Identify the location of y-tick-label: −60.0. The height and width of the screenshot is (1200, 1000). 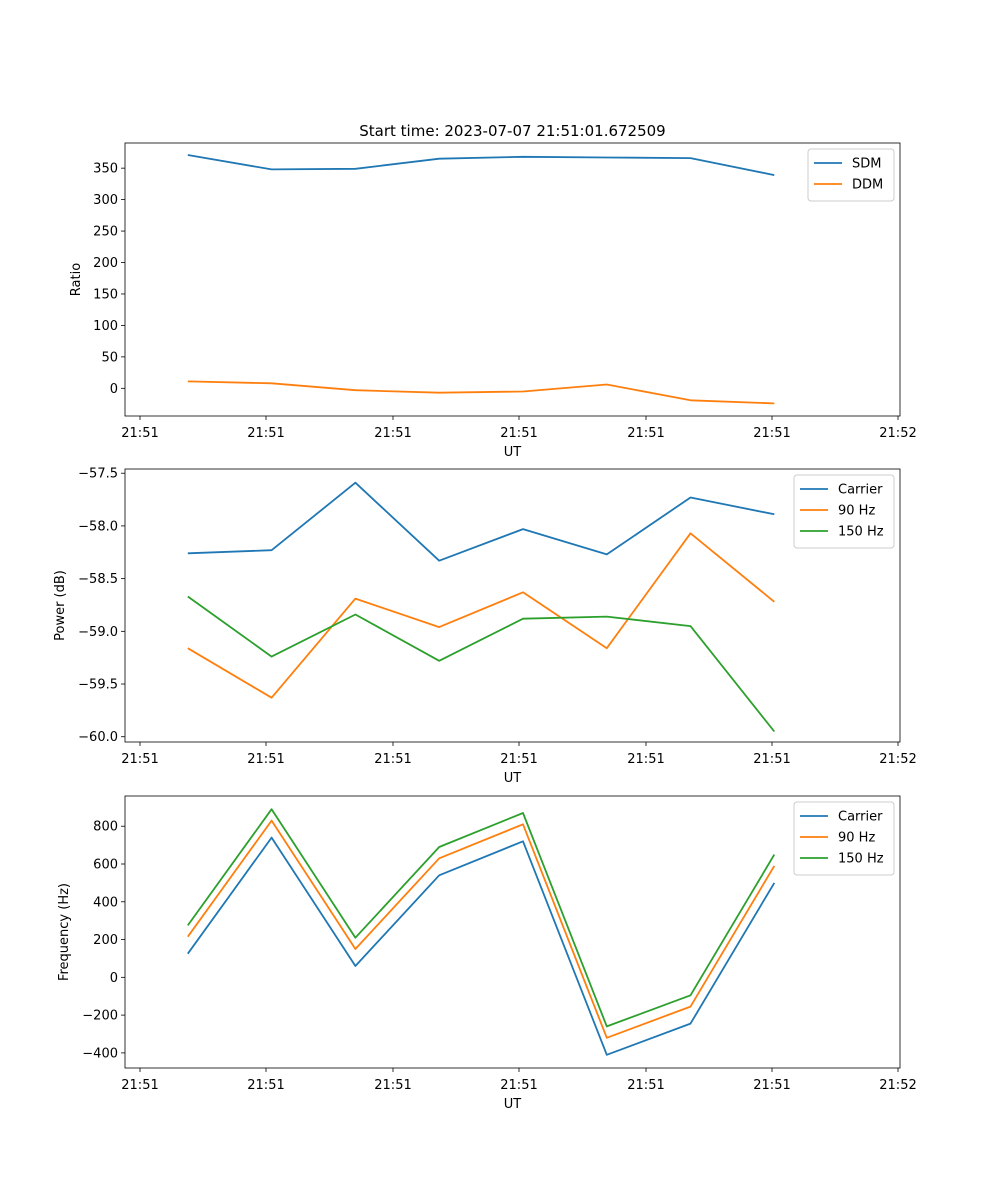
(98, 737).